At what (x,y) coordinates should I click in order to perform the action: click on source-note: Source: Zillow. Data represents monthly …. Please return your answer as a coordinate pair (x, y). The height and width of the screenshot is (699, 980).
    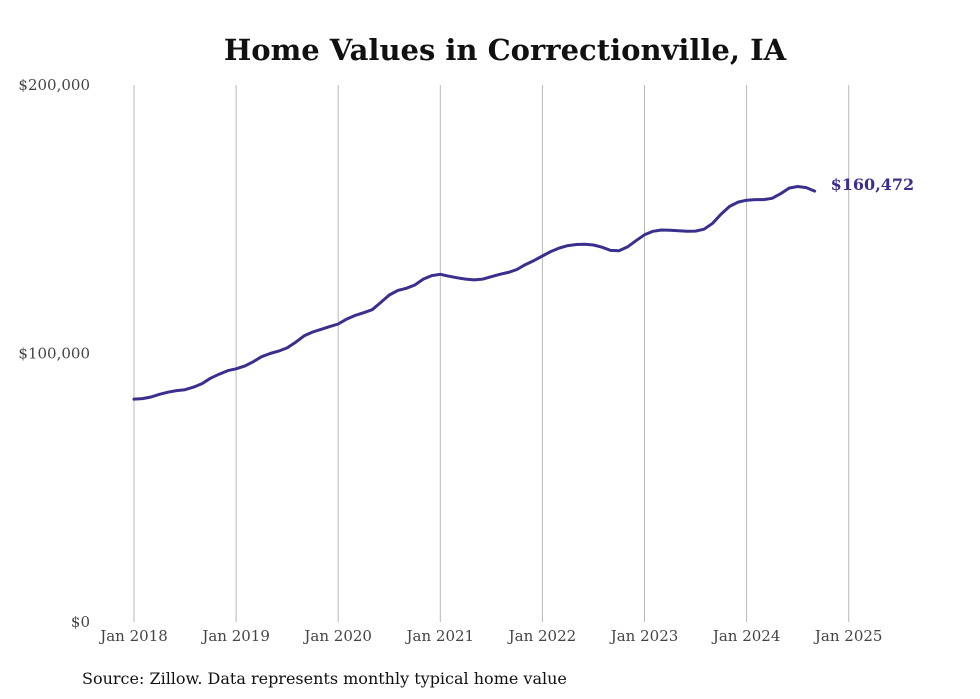
    Looking at the image, I should click on (324, 678).